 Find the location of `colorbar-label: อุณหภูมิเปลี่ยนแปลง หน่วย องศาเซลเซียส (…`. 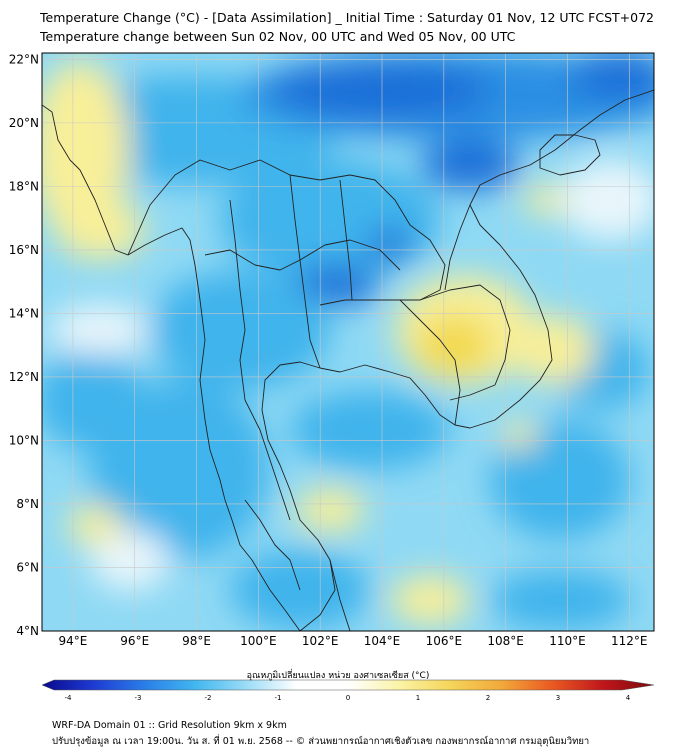

colorbar-label: อุณหภูมิเปลี่ยนแปลง หน่วย องศาเซลเซียส (… is located at coordinates (338, 676).